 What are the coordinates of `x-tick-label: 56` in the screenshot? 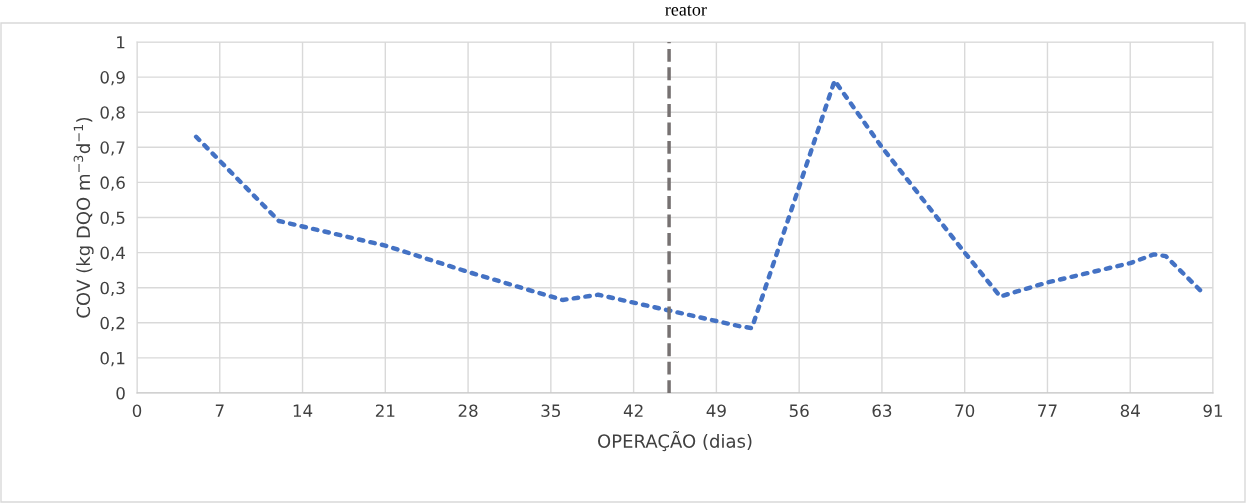 It's located at (799, 411).